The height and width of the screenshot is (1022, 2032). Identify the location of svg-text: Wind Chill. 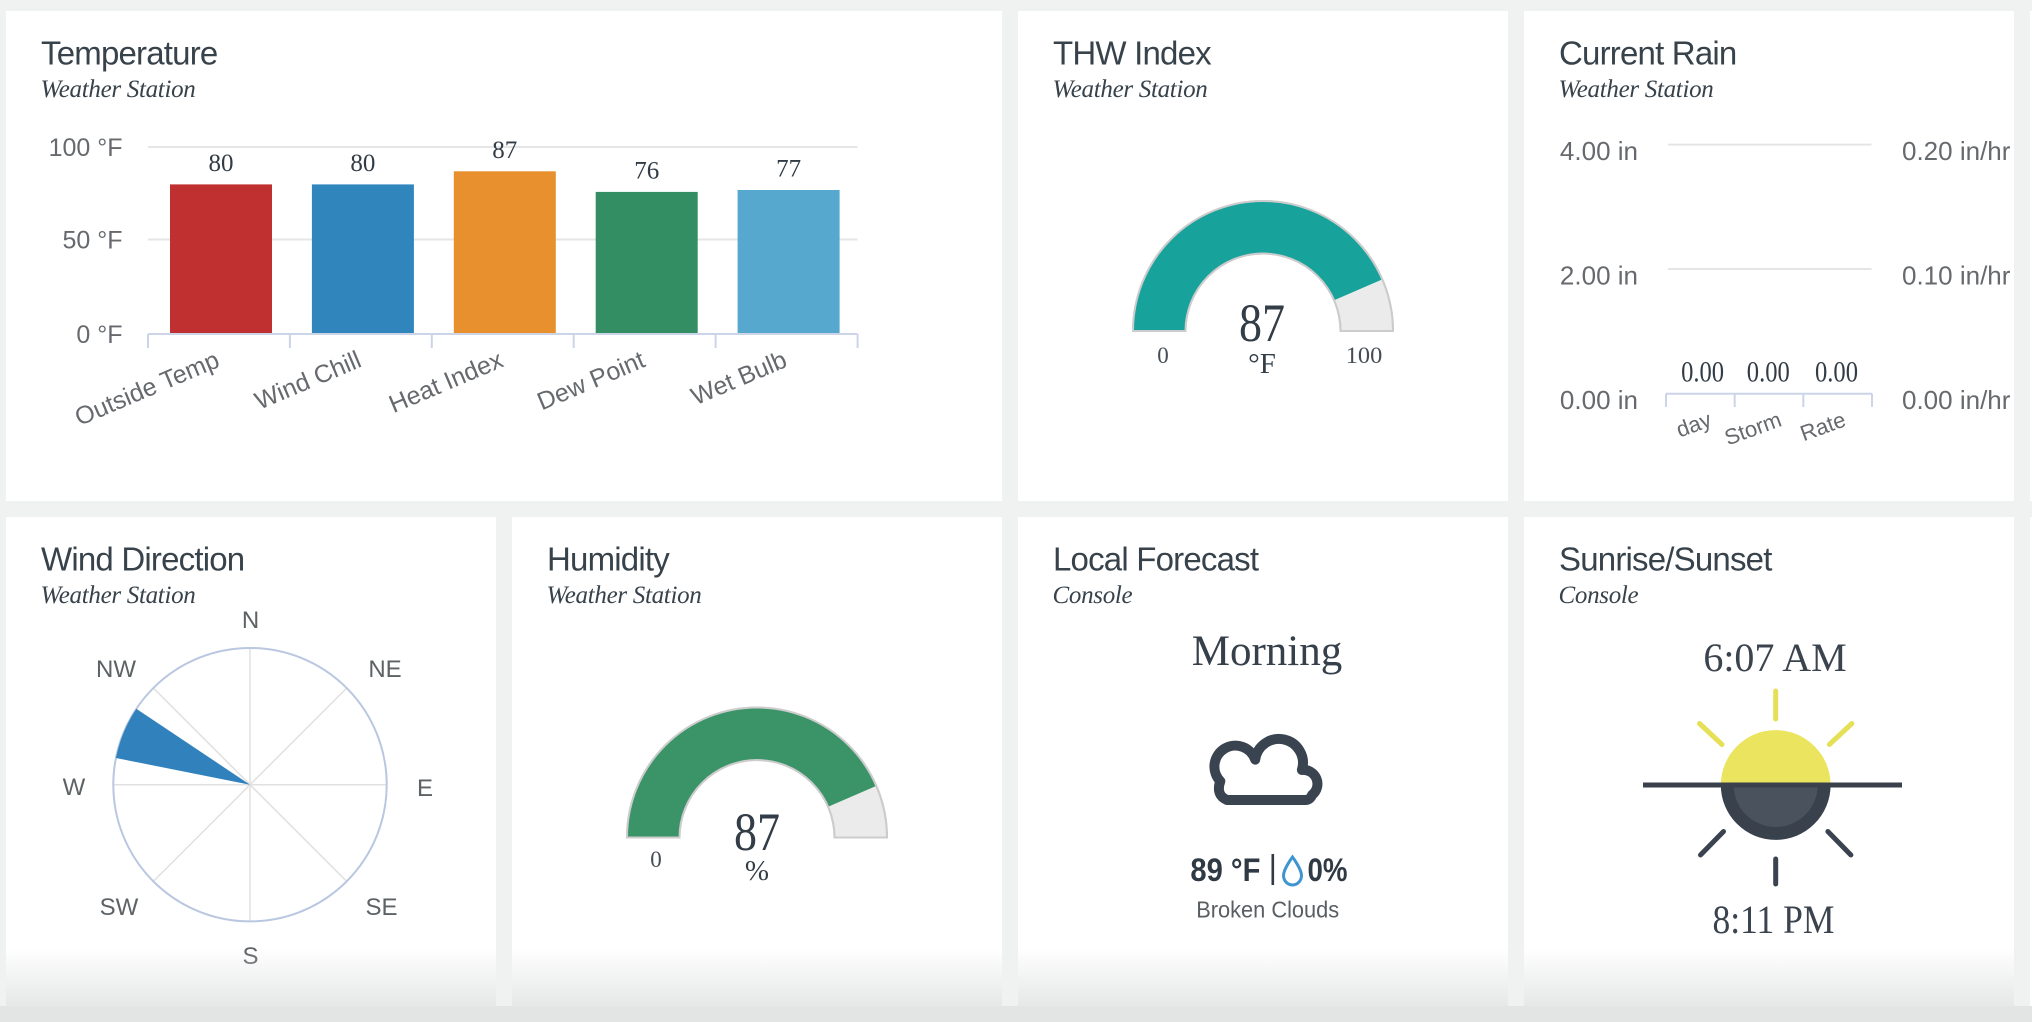
(308, 381).